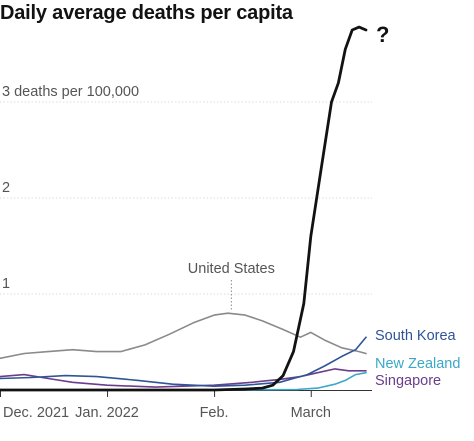 Image resolution: width=474 pixels, height=441 pixels. I want to click on annotation-question-mark: ?, so click(382, 34).